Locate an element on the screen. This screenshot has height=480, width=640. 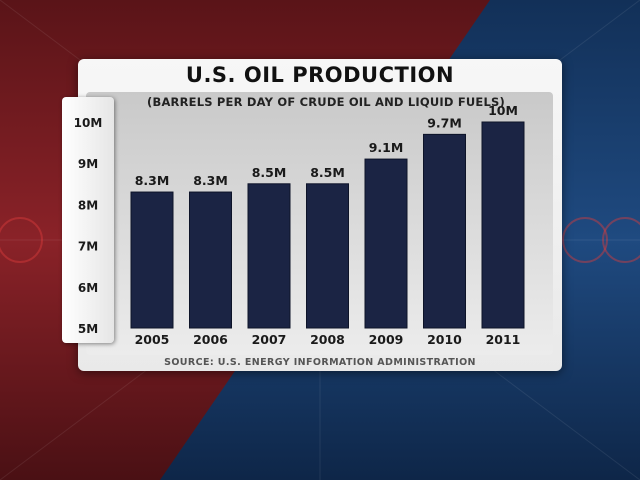
x-tick-label: 2006 is located at coordinates (210, 339).